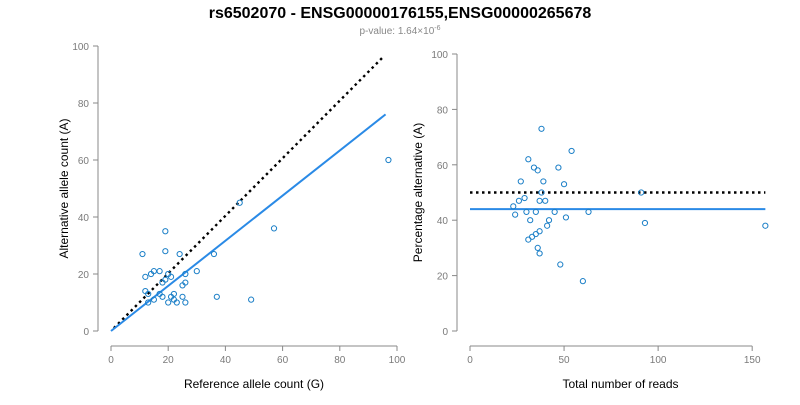  What do you see at coordinates (226, 360) in the screenshot?
I see `x-tick-label: 40` at bounding box center [226, 360].